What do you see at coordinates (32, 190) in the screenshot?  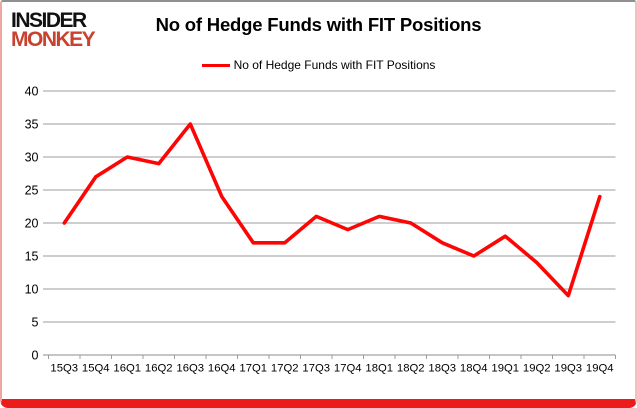 I see `y-axis-label: 25` at bounding box center [32, 190].